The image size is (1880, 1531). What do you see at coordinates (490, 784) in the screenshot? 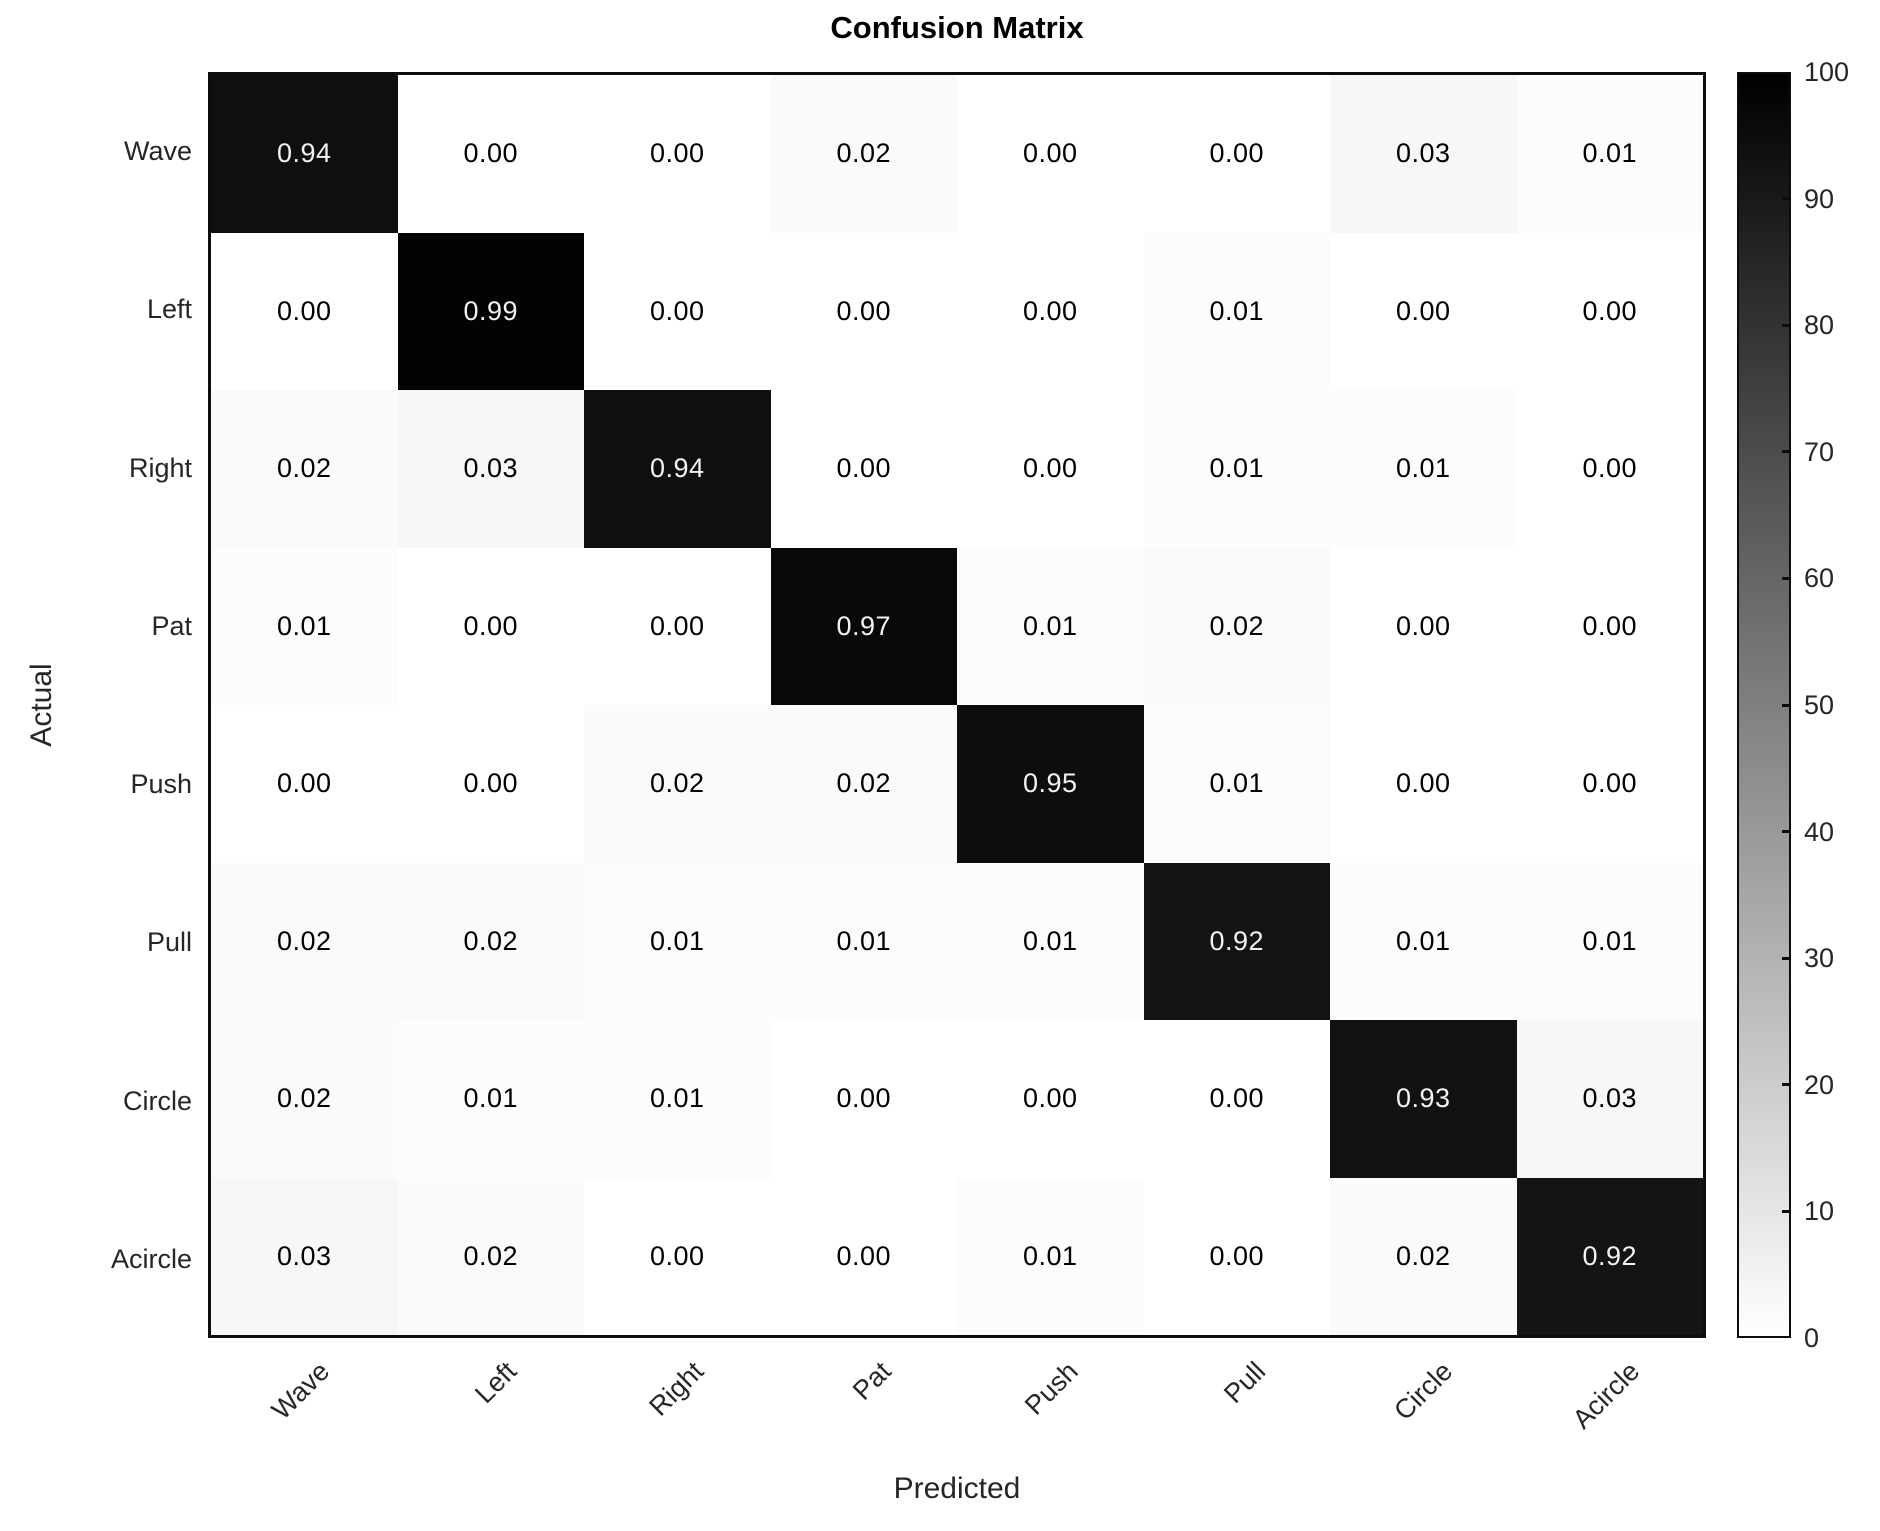
I see `matrix-cell-Push-Left: 0.00` at bounding box center [490, 784].